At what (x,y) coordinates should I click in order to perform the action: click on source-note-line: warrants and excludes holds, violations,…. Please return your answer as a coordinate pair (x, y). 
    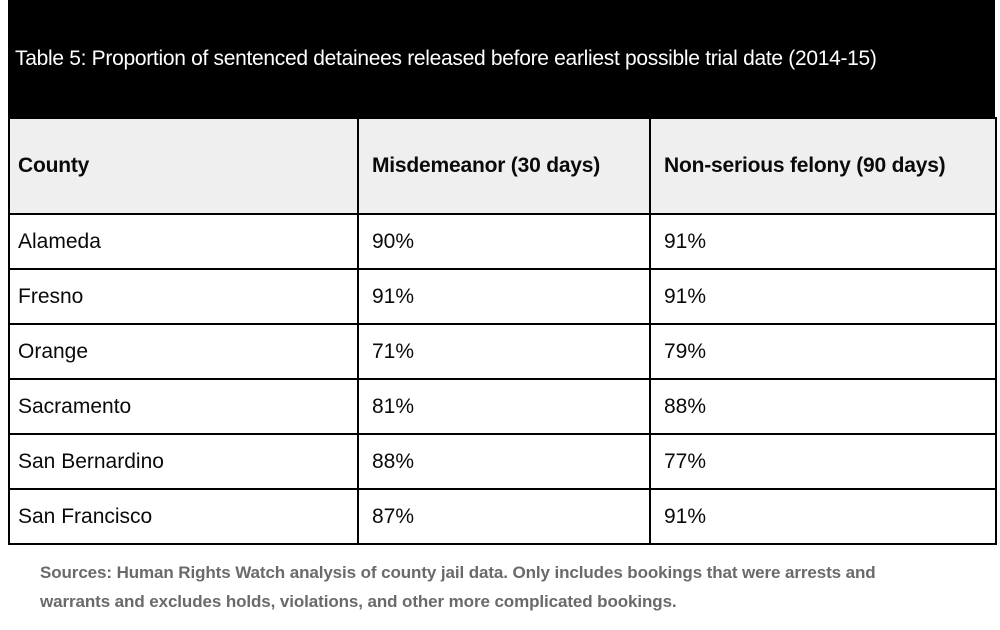
    Looking at the image, I should click on (358, 601).